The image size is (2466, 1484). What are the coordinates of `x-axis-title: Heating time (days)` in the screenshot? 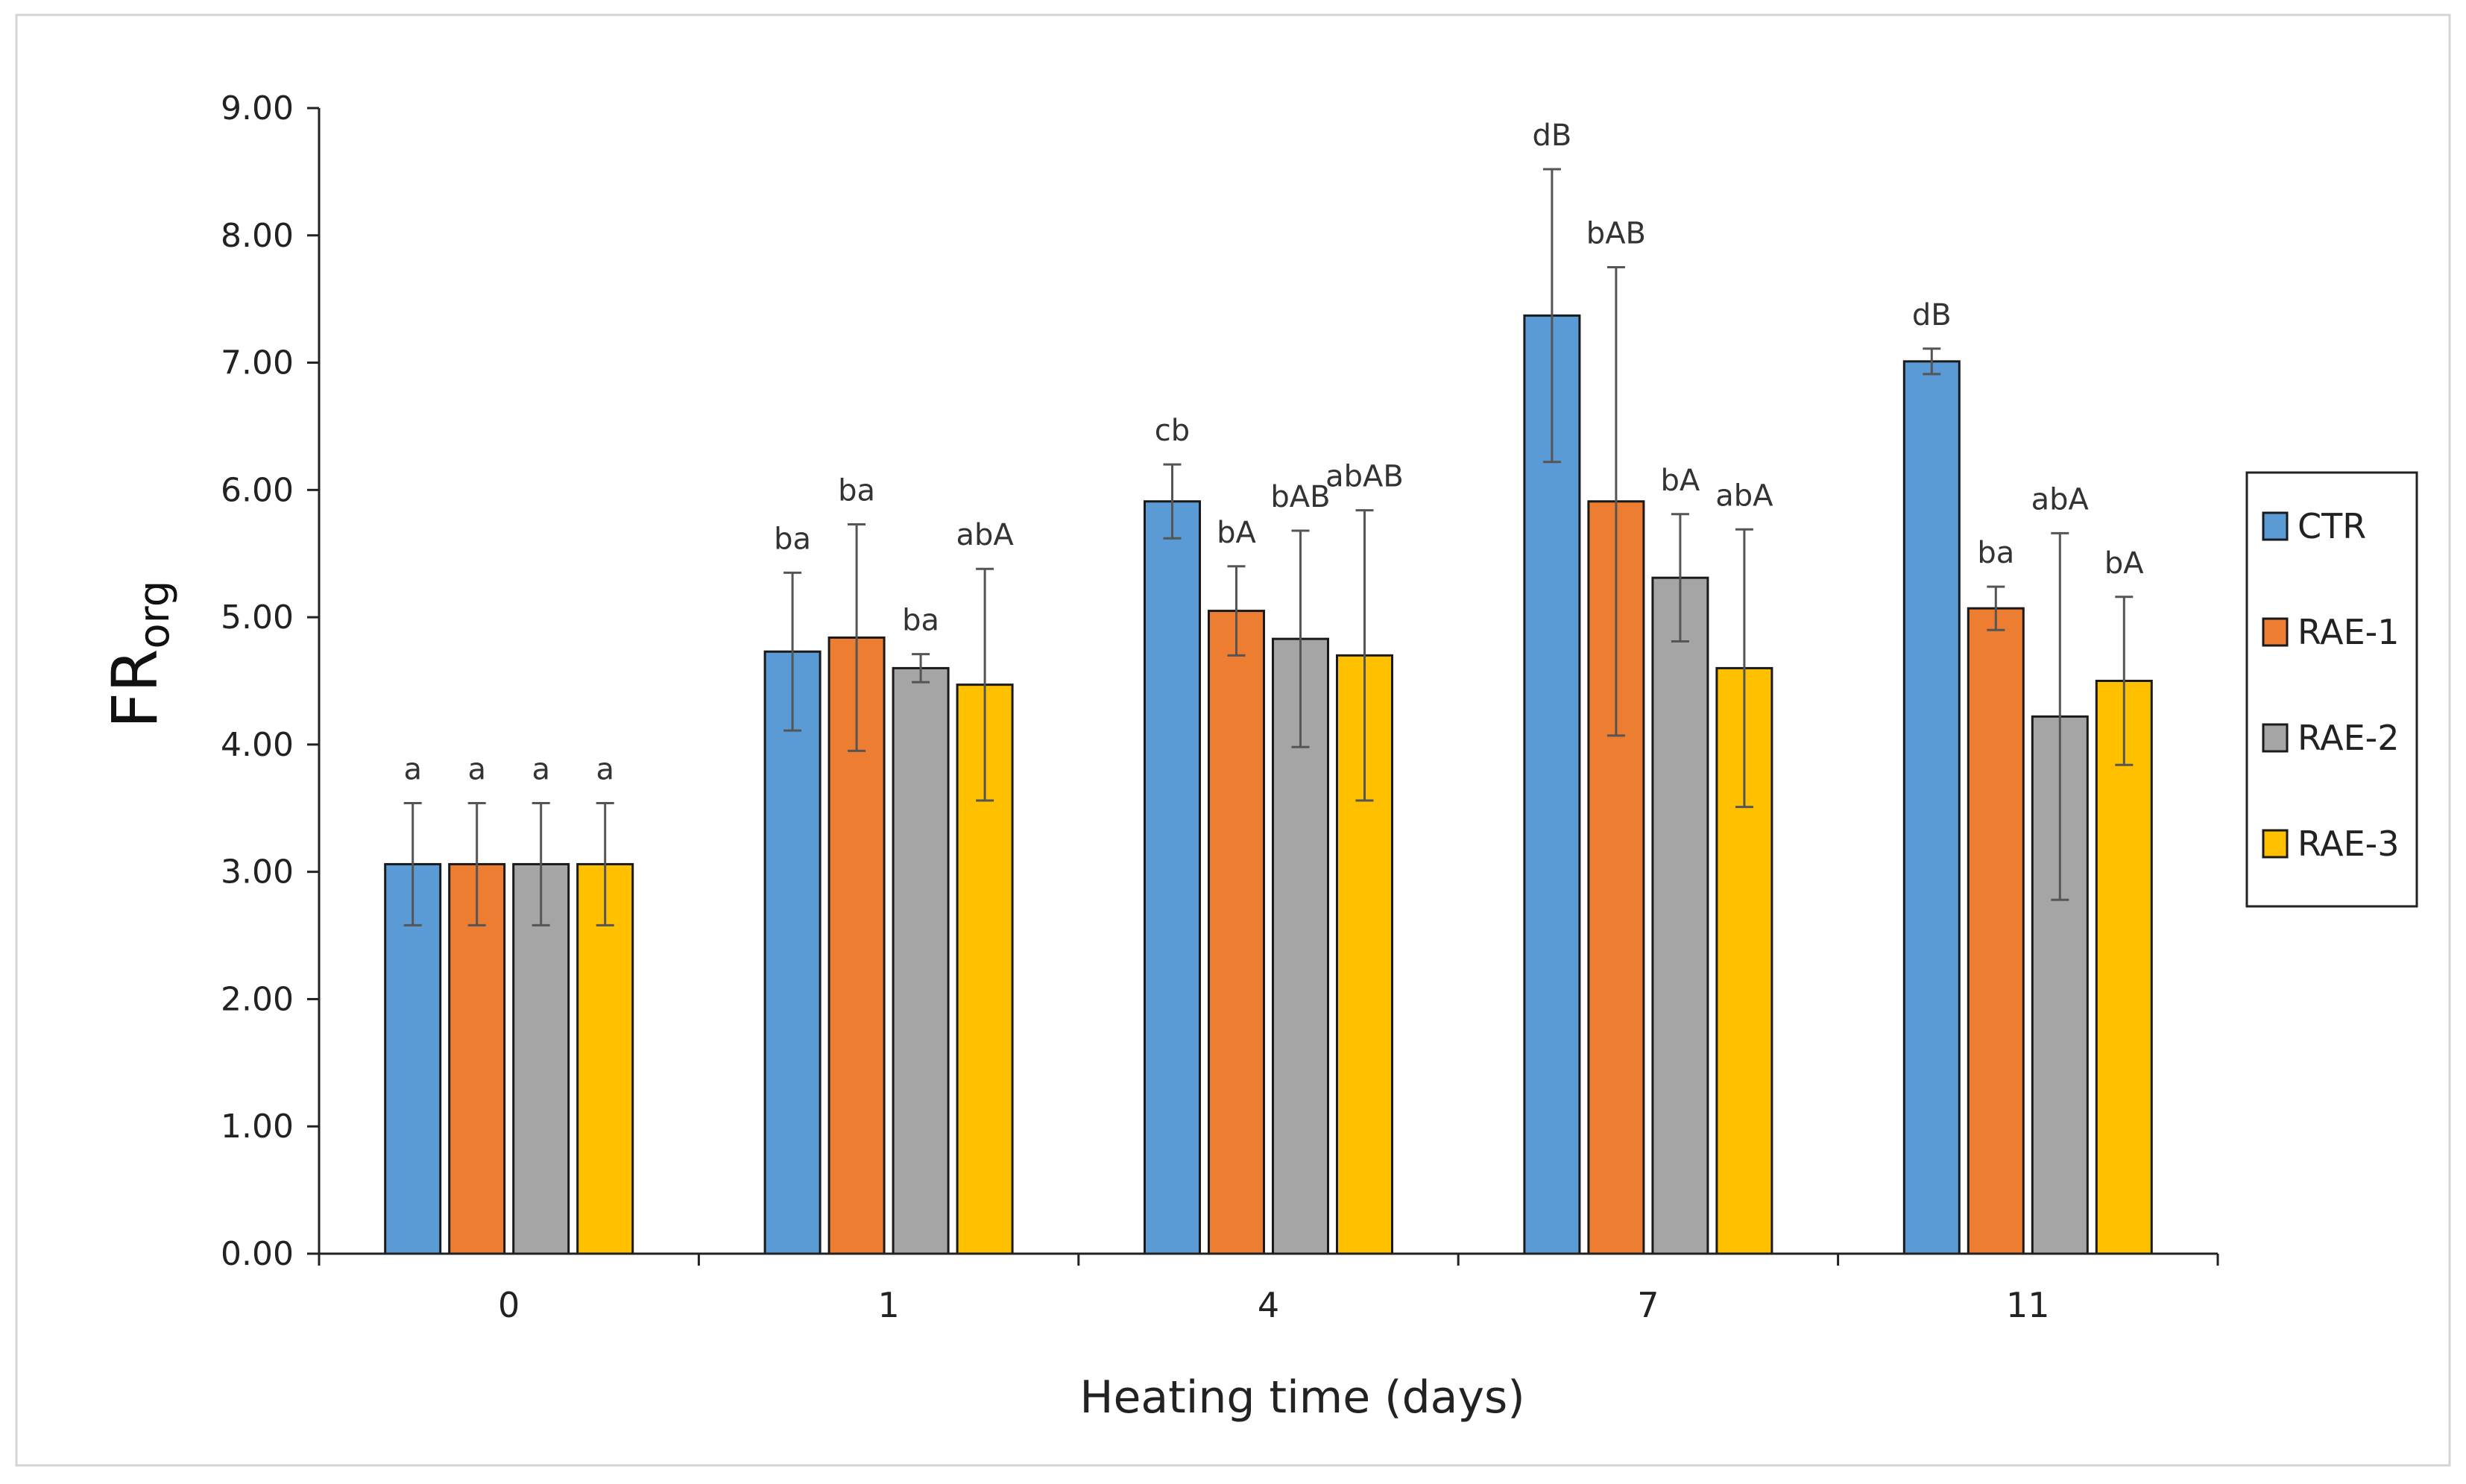 It's located at (1301, 1397).